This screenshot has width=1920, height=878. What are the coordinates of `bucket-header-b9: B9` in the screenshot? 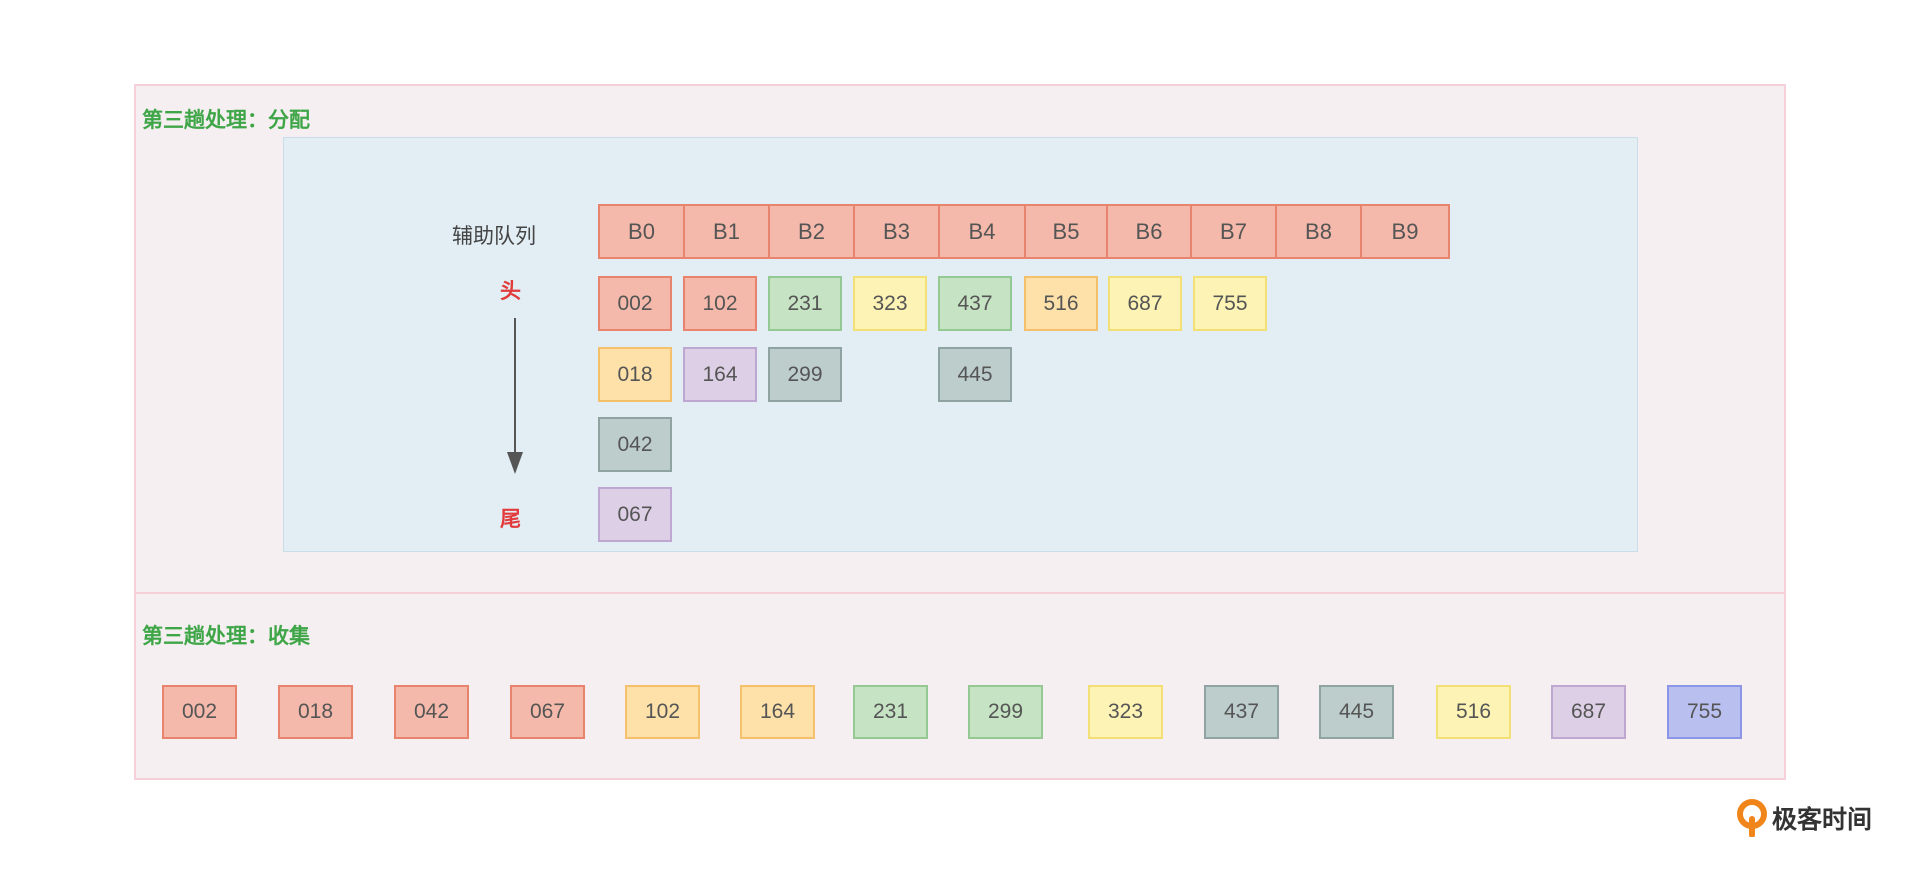 It's located at (1405, 231).